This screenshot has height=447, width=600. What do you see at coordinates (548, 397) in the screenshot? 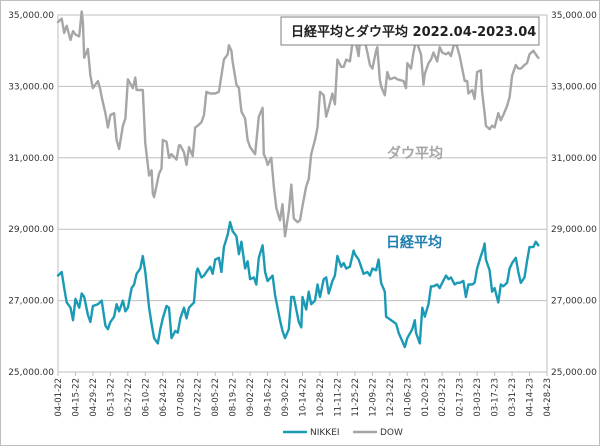
I see `x-tick-label: 04-28-23` at bounding box center [548, 397].